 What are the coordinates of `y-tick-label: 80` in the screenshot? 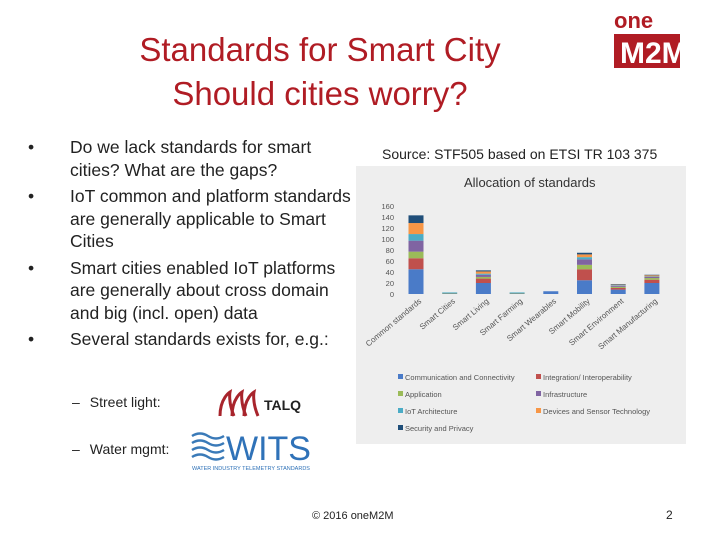 It's located at (390, 250).